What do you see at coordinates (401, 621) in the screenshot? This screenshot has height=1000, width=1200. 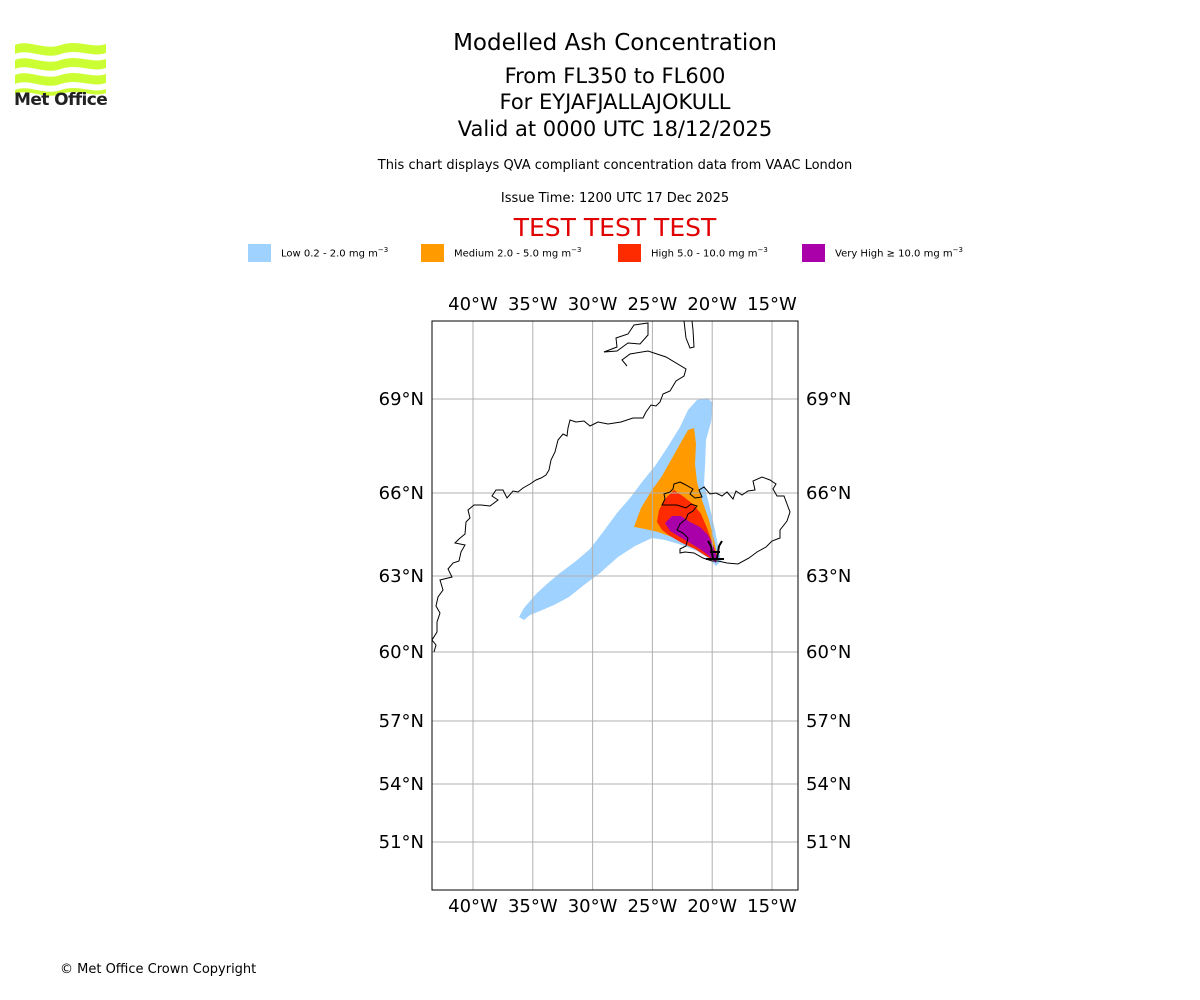 I see `lat-ticks-left: 69°N 66°N 63°N 60°N 57°N 54°N 51°N` at bounding box center [401, 621].